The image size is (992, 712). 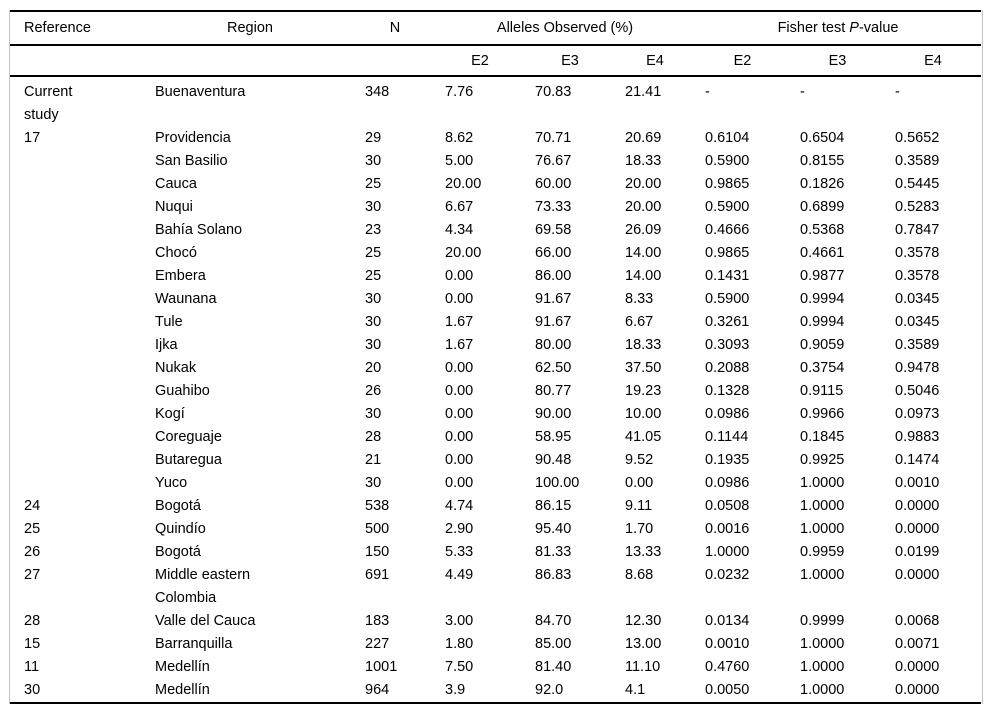 What do you see at coordinates (570, 61) in the screenshot?
I see `subheader-alleles-e3: E3` at bounding box center [570, 61].